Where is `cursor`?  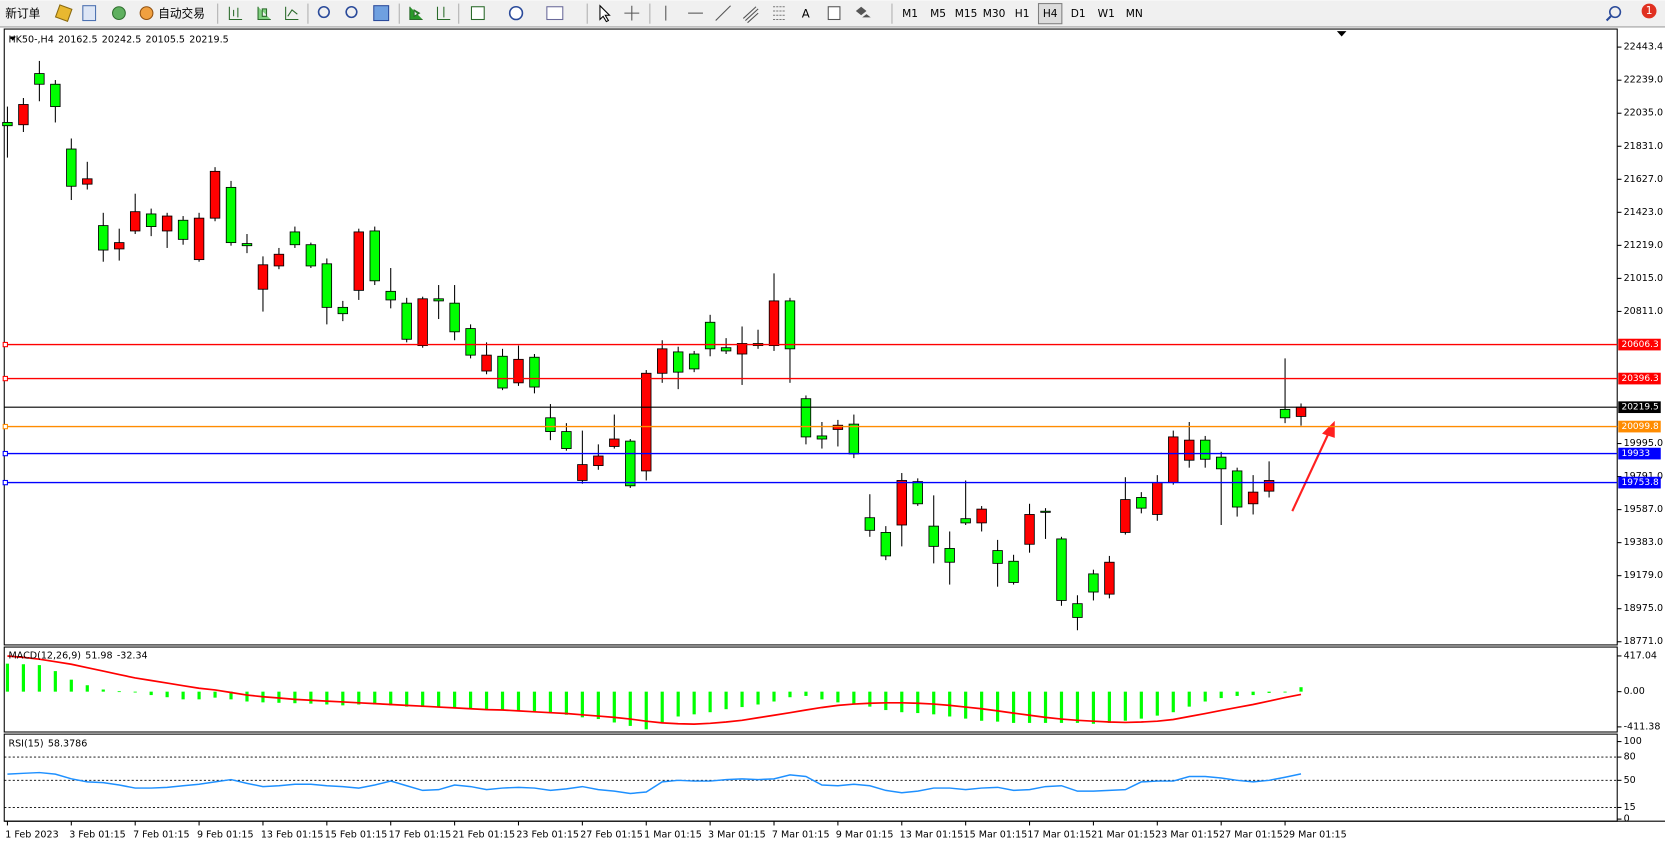
cursor is located at coordinates (605, 13).